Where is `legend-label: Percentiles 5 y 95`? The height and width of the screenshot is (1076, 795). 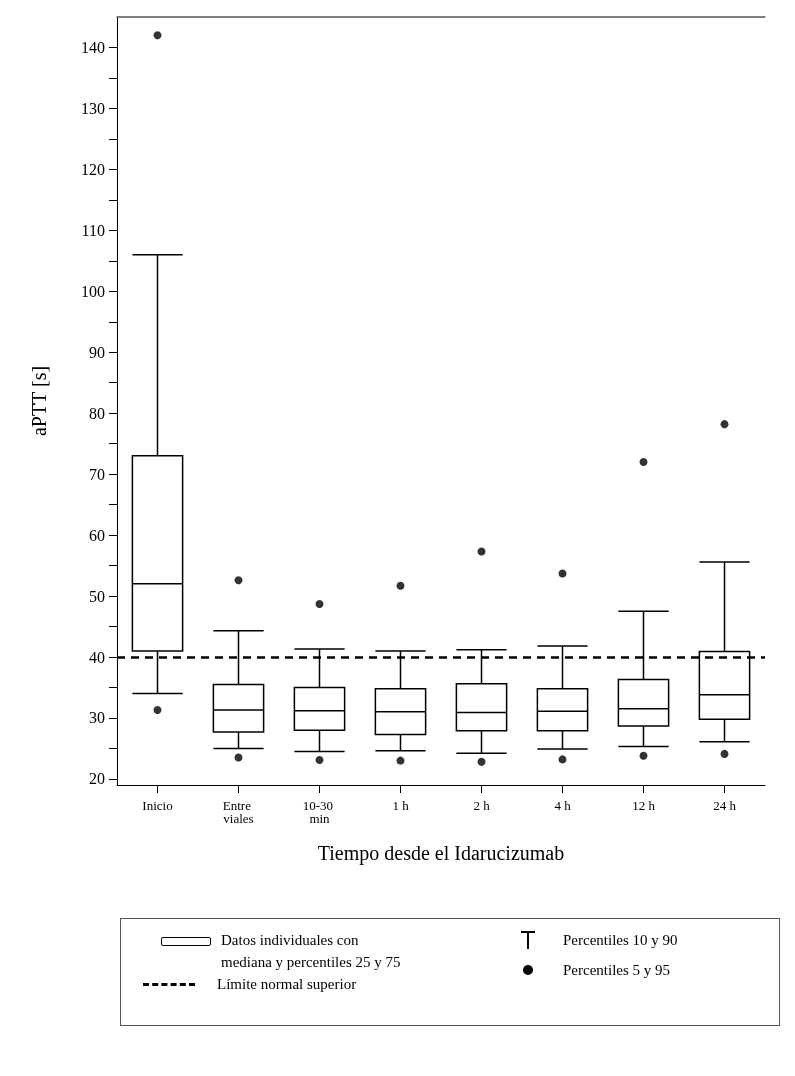
legend-label: Percentiles 5 y 95 is located at coordinates (617, 970).